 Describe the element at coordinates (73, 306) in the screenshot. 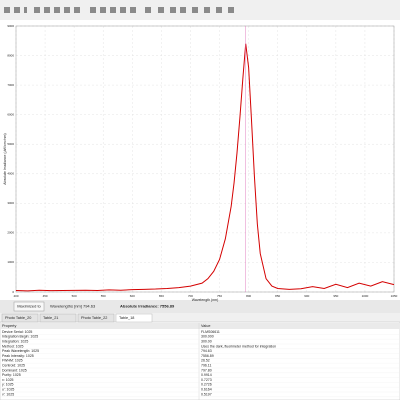

I see `wavelength-readout: Wavelengths [nm] 794.63` at that location.